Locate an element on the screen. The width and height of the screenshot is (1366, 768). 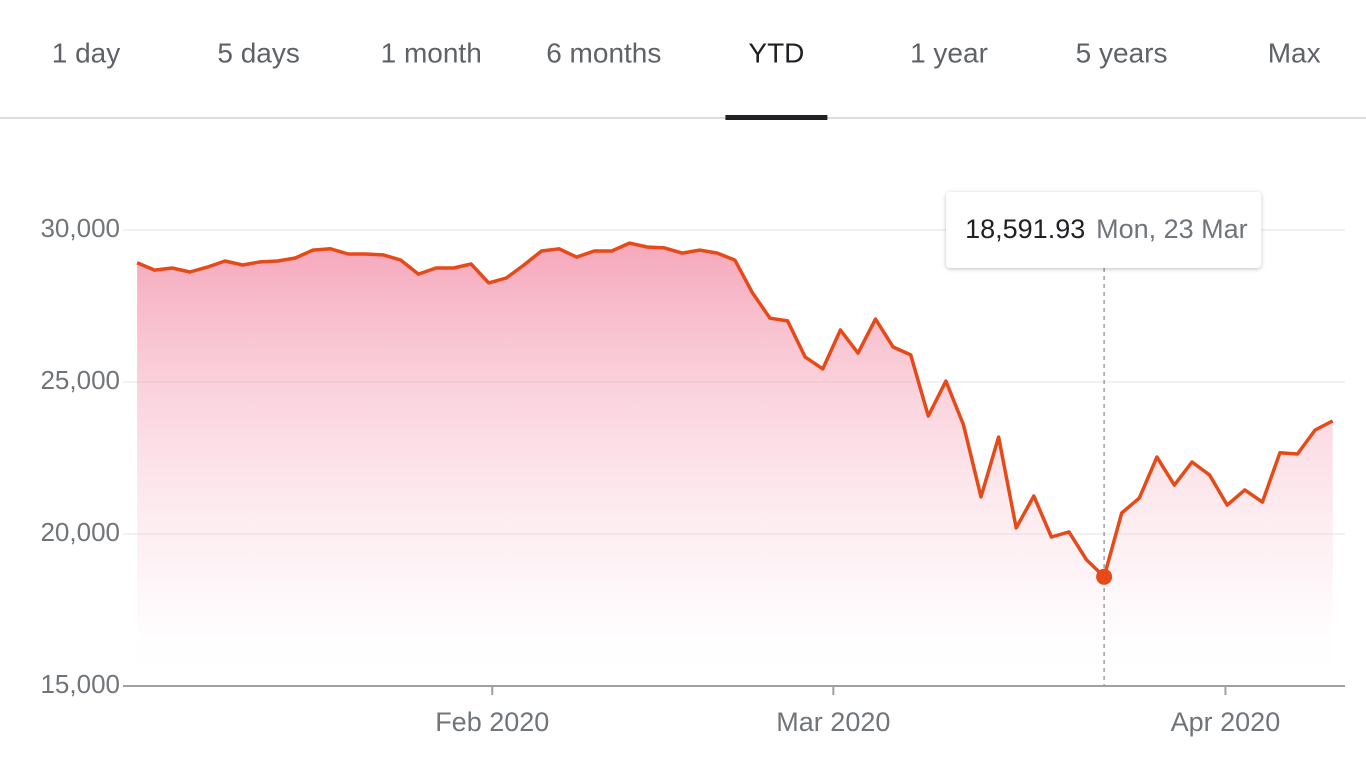
x-tick-label: Feb 2020 is located at coordinates (492, 722).